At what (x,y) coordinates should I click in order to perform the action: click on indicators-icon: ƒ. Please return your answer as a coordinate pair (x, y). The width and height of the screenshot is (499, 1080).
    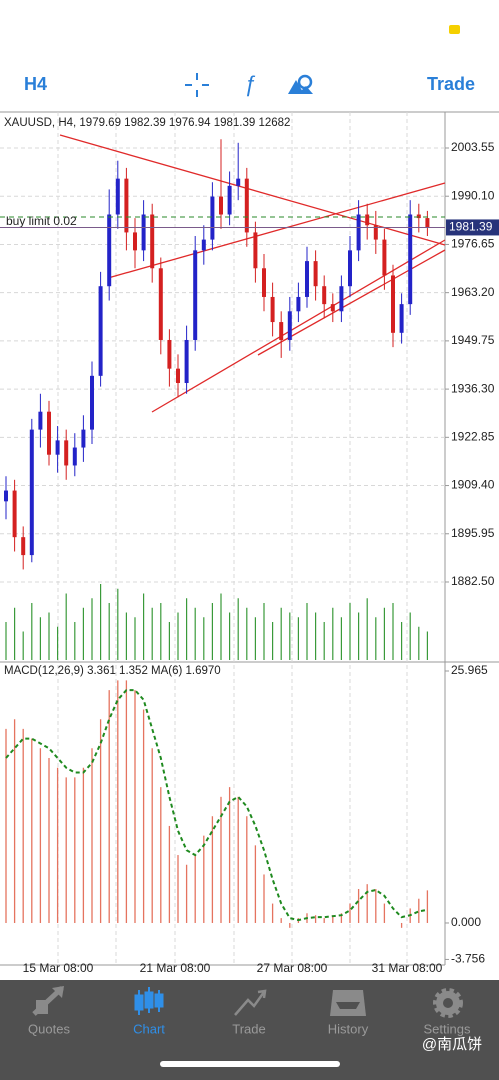
    Looking at the image, I should click on (250, 83).